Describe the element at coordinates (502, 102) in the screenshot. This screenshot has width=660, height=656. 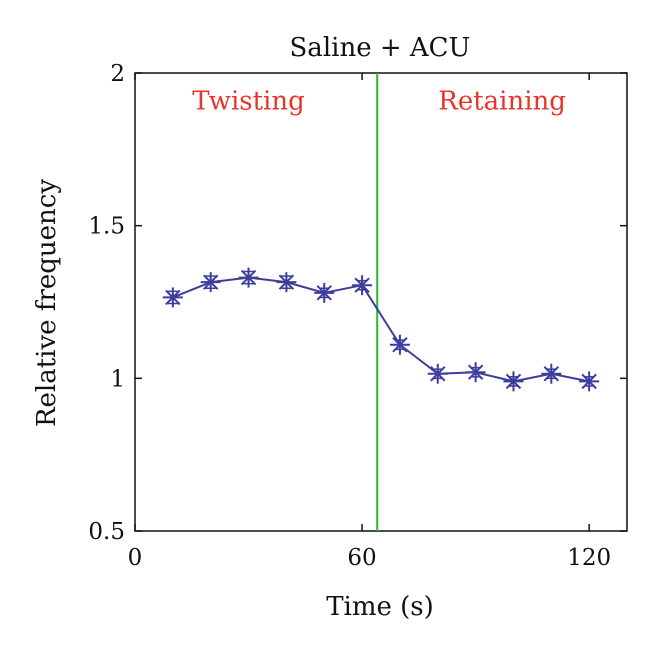
I see `phase-label: Retaining` at that location.